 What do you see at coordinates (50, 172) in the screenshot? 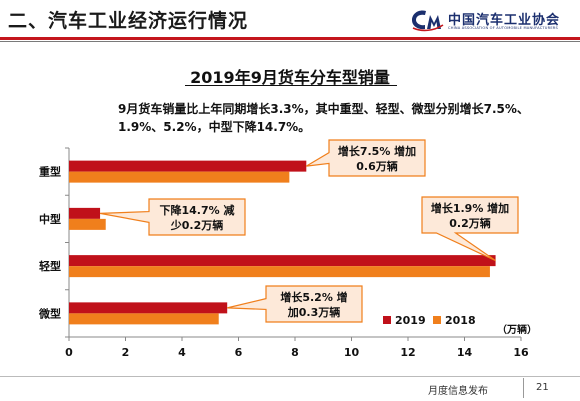
I see `category-label: 重型` at bounding box center [50, 172].